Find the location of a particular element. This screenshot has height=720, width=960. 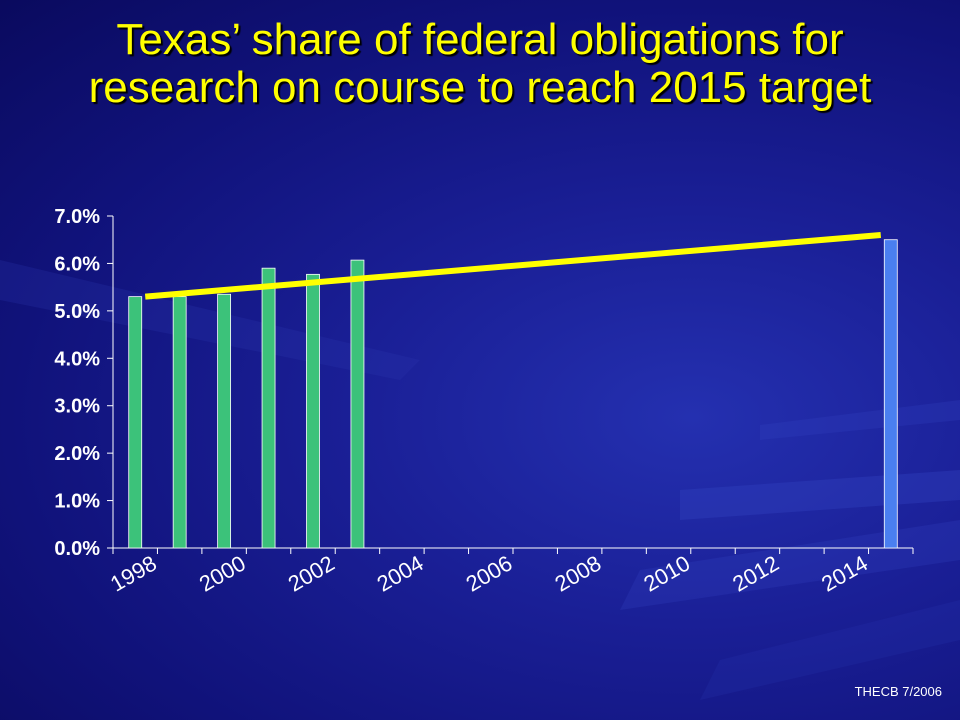

bar-target is located at coordinates (890, 394).